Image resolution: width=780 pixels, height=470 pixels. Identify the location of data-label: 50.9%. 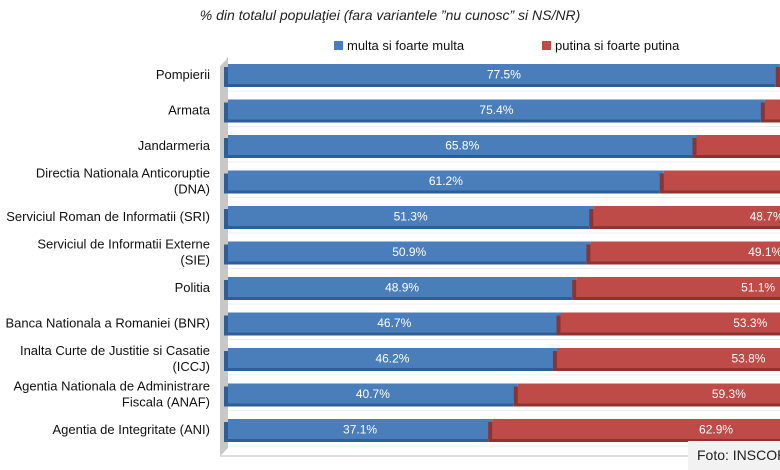
(409, 252).